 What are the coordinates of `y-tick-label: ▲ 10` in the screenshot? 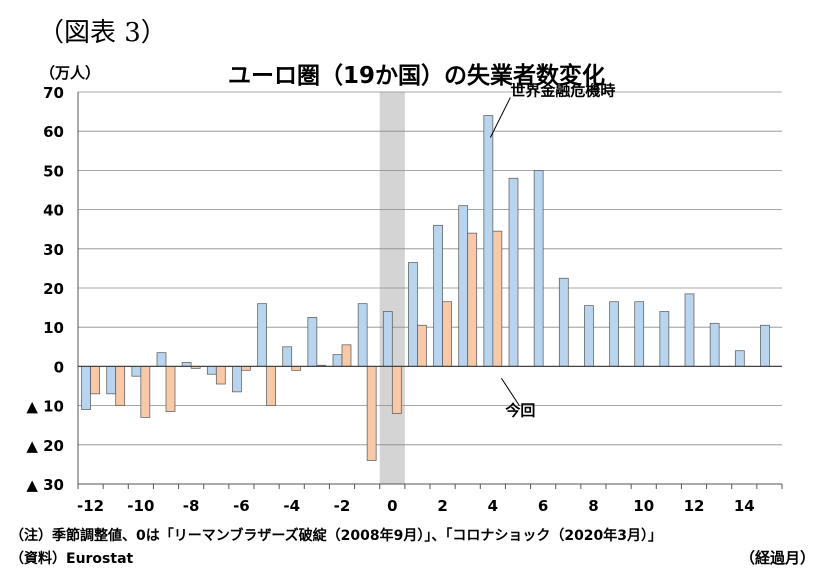 It's located at (45, 407).